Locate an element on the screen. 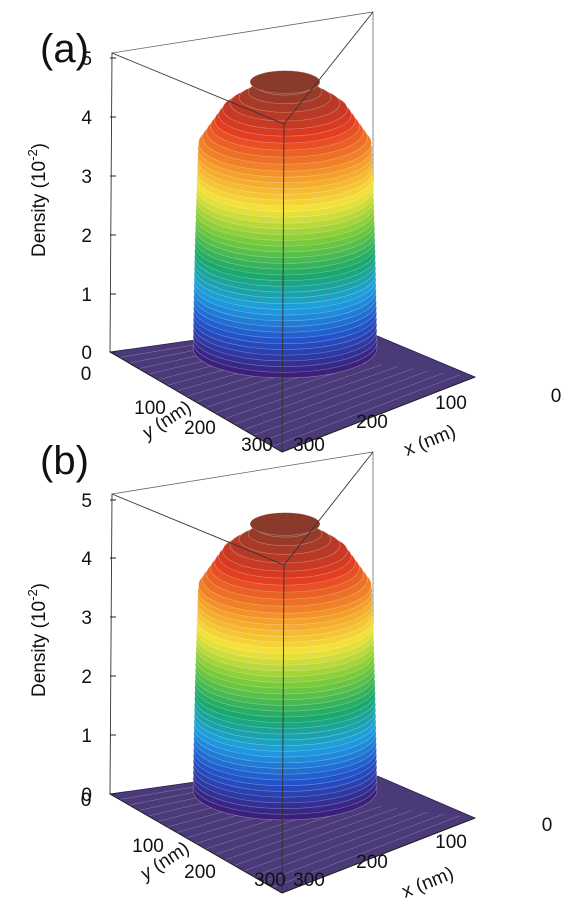  panel-label: (b) is located at coordinates (64, 461).